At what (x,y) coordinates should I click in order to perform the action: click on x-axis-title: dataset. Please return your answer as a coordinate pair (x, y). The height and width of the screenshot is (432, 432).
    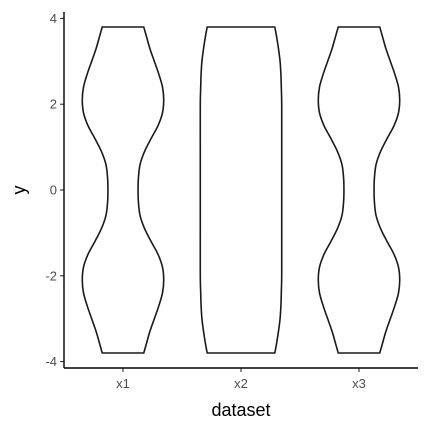
    Looking at the image, I should click on (240, 410).